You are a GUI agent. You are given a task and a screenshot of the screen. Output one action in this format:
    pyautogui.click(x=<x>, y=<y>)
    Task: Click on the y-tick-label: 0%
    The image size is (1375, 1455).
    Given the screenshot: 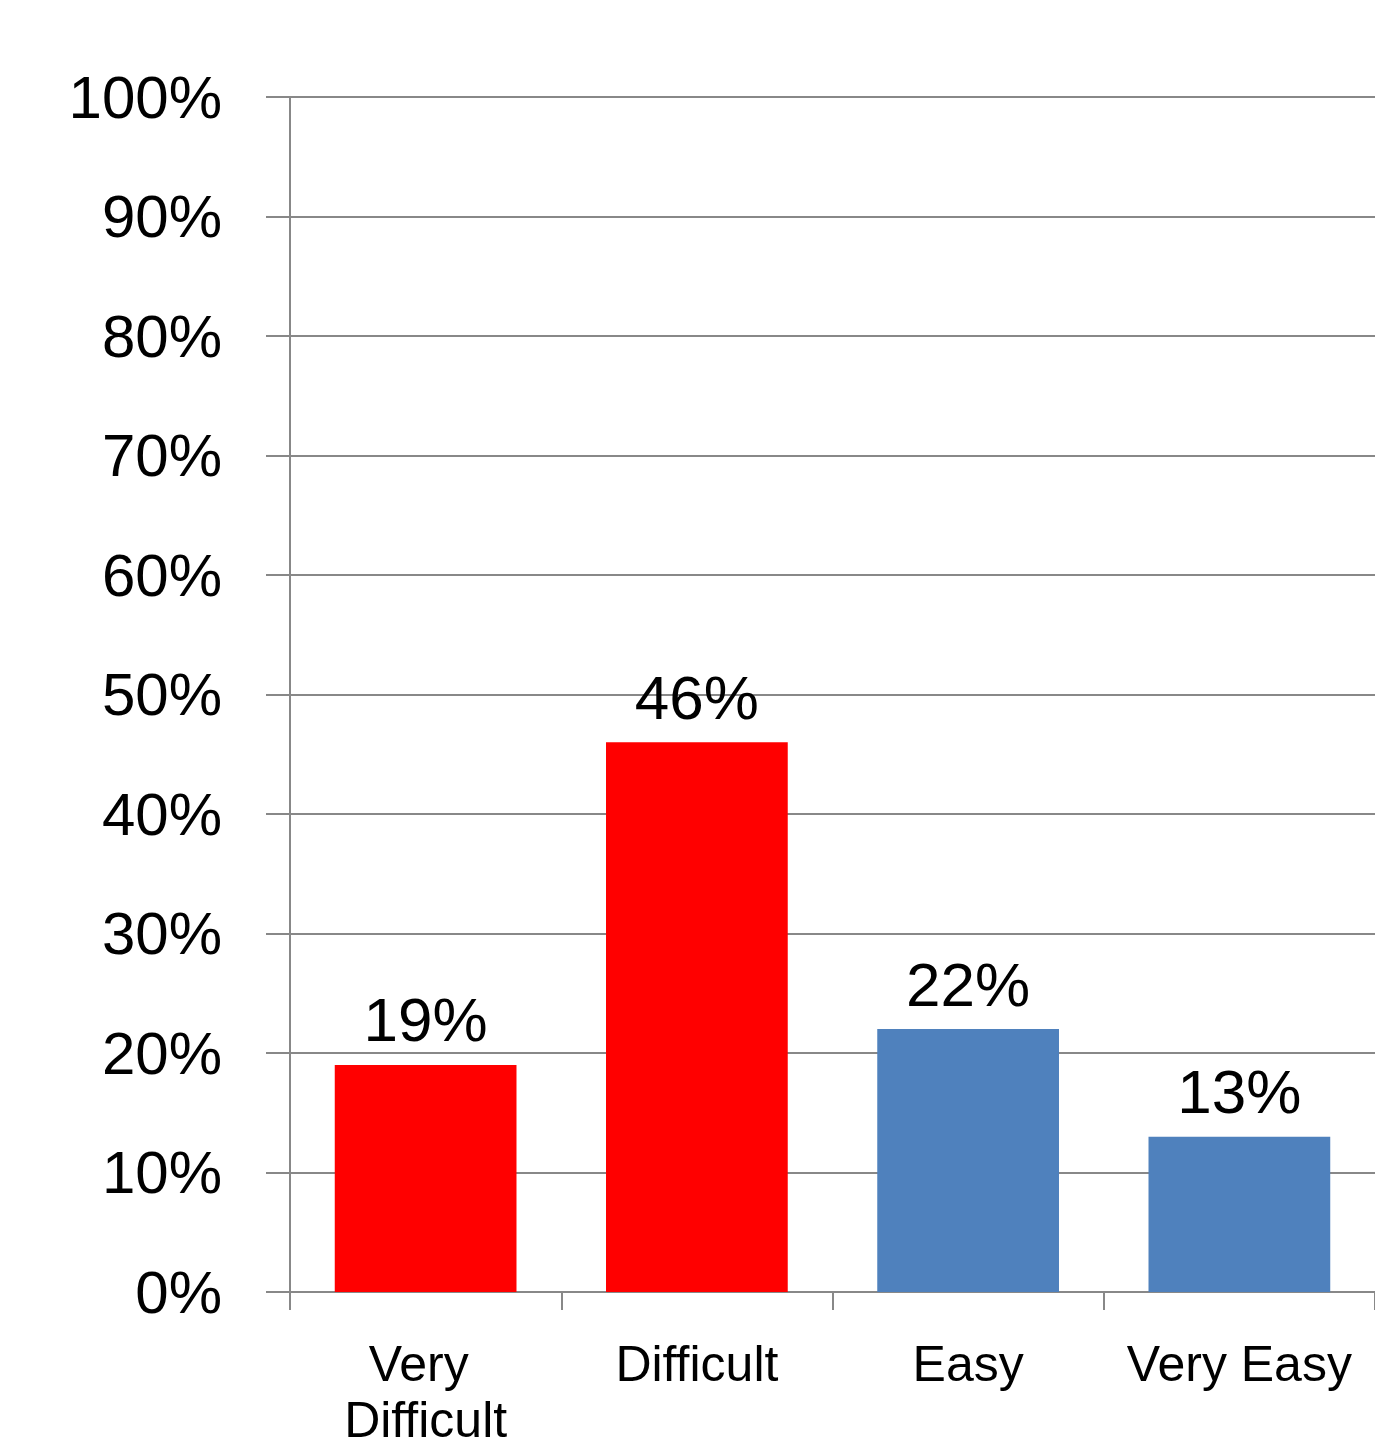 What is the action you would take?
    pyautogui.click(x=178, y=1292)
    